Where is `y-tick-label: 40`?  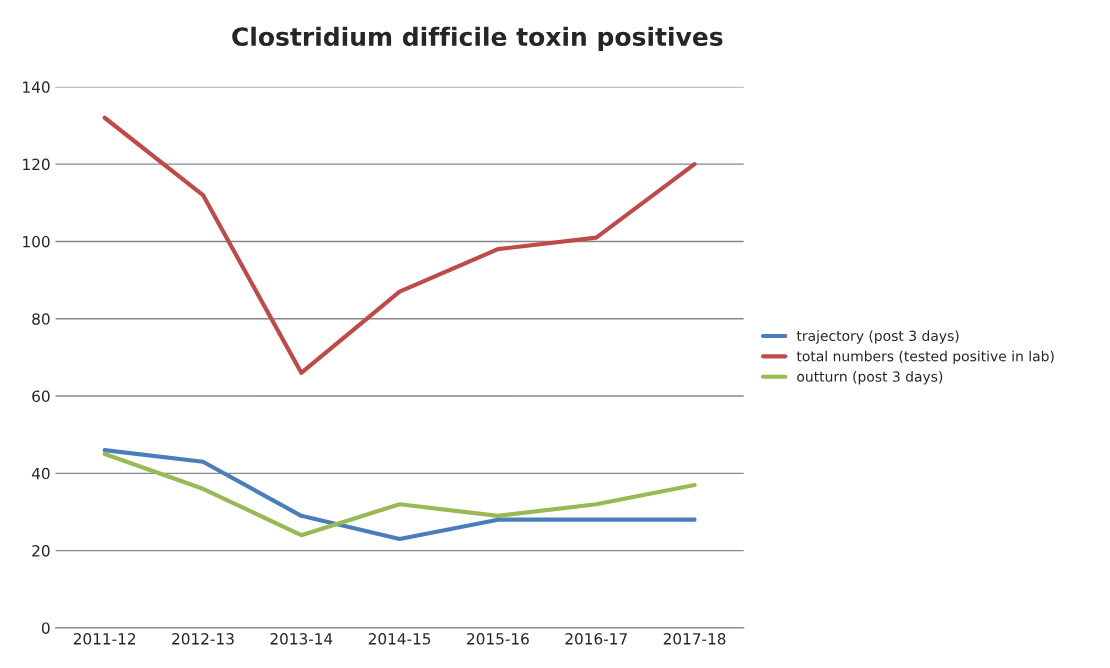 y-tick-label: 40 is located at coordinates (40, 473).